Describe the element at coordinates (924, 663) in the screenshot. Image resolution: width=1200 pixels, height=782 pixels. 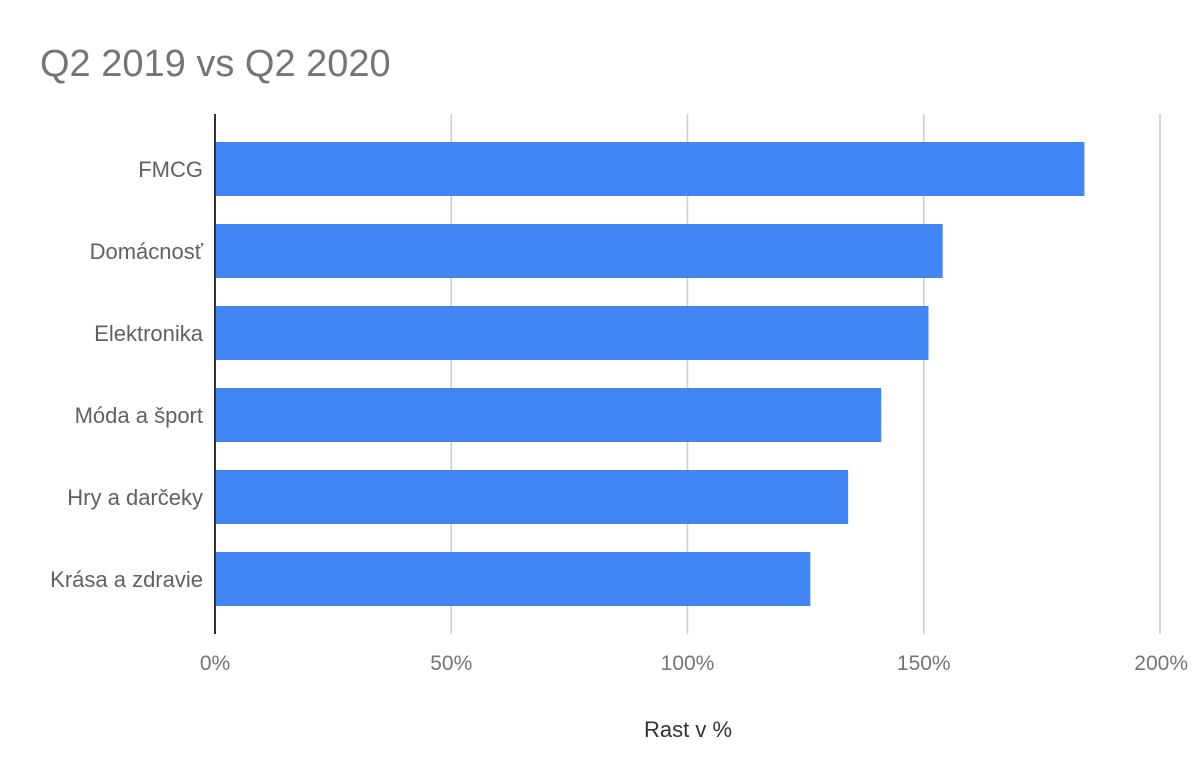
I see `x-tick-label: 150%` at that location.